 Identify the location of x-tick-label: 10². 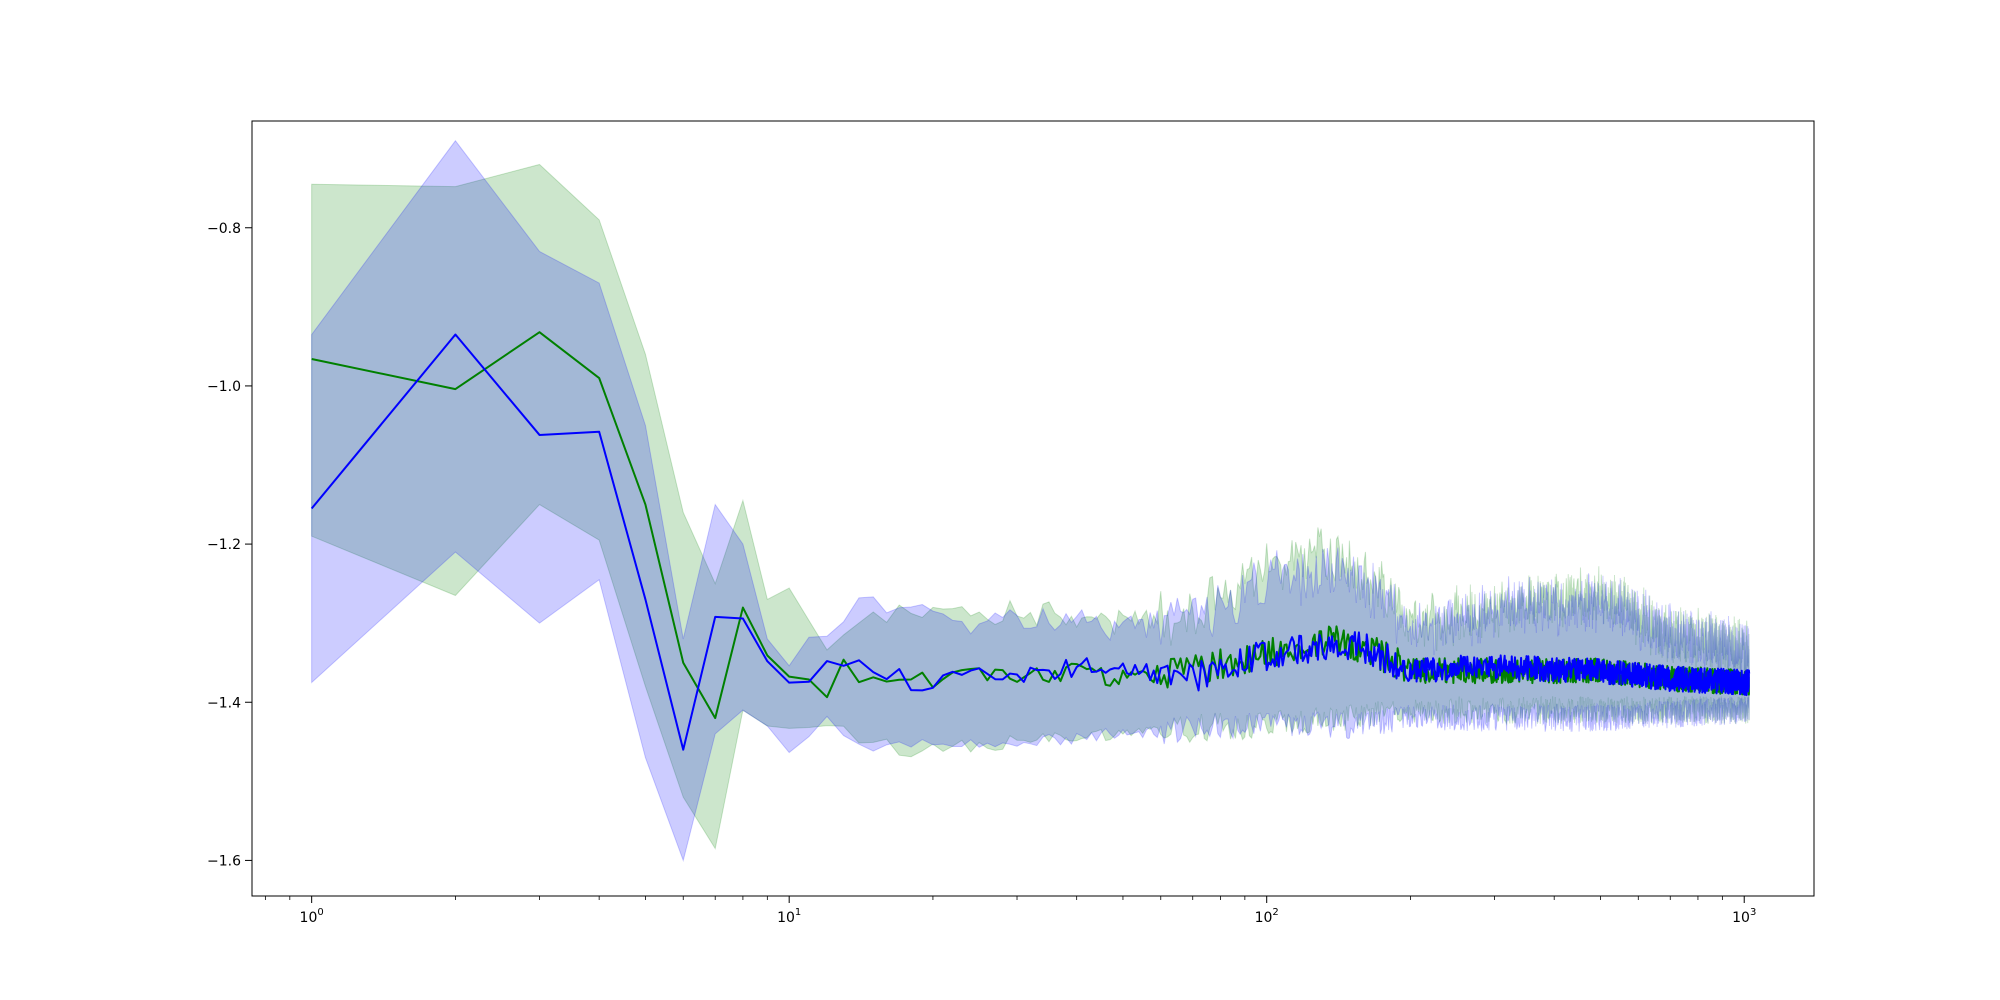
(1267, 916).